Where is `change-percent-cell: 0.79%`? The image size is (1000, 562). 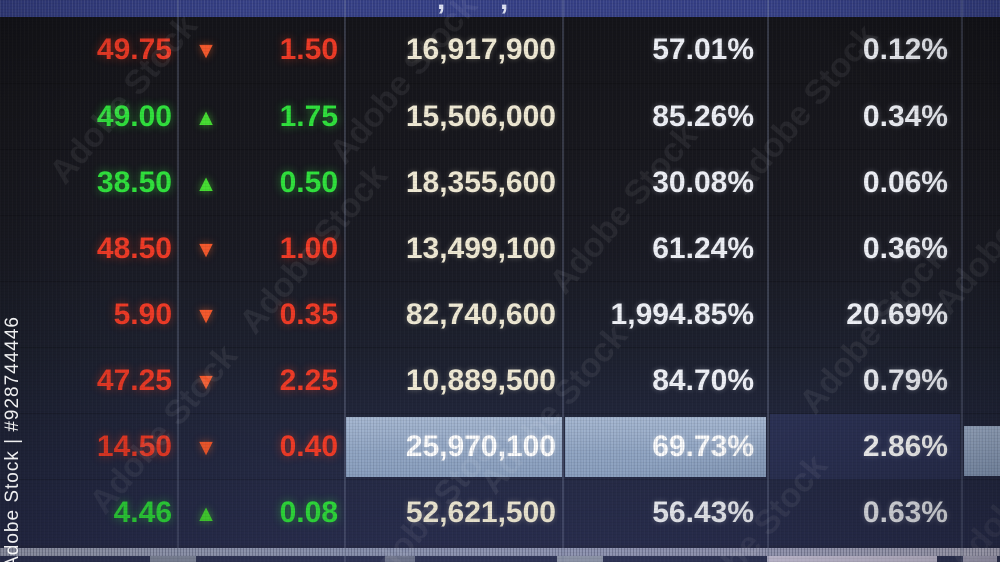
change-percent-cell: 0.79% is located at coordinates (905, 380).